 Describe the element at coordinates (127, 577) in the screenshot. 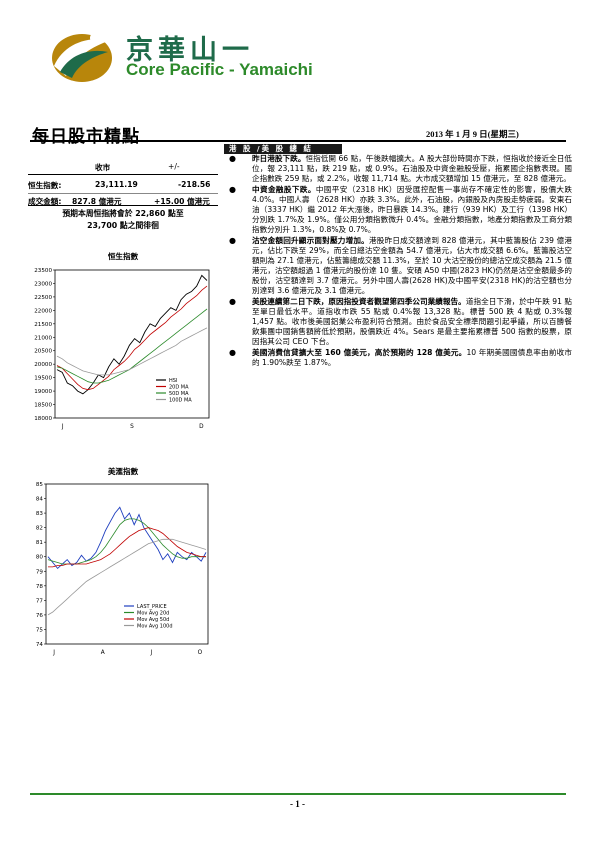

I see `series-line-mov-avg-100d` at that location.